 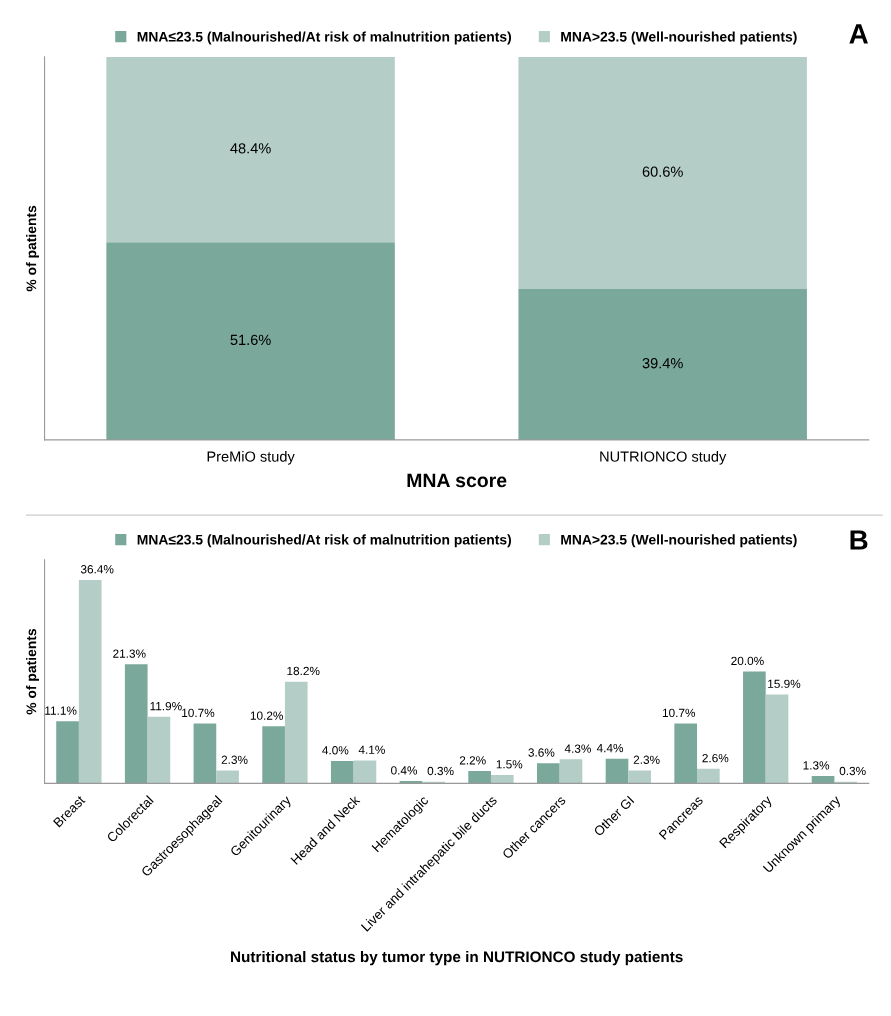 I want to click on x-tick-label: PreMiO study, so click(x=251, y=458).